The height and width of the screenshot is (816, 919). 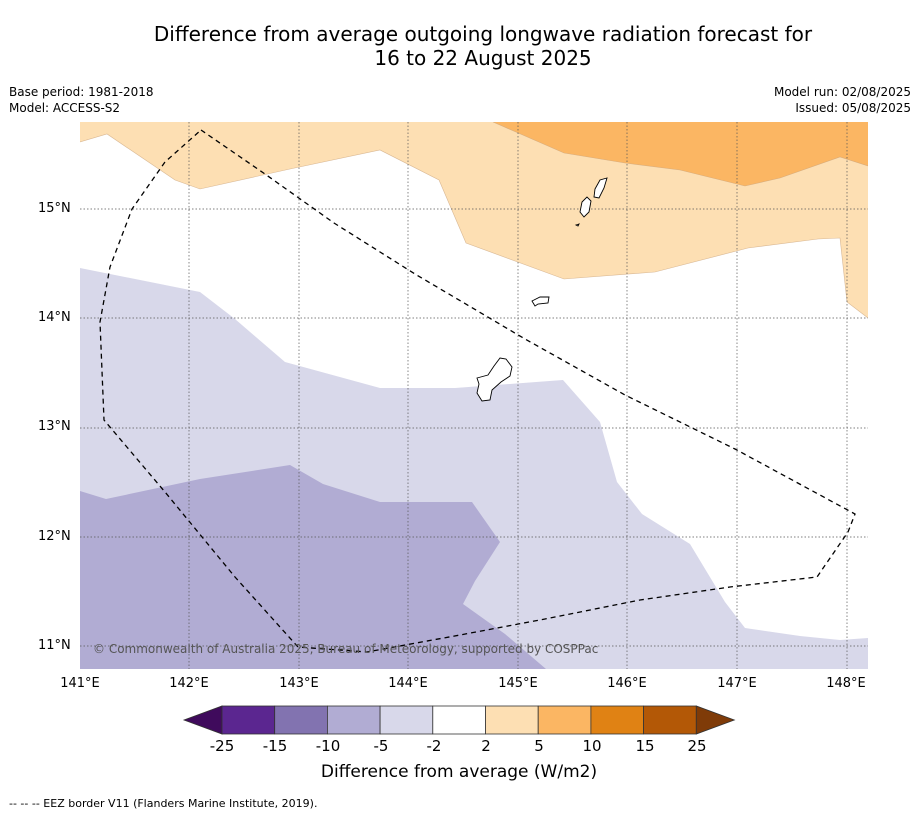 I want to click on lon-label-144: 144°E, so click(x=408, y=683).